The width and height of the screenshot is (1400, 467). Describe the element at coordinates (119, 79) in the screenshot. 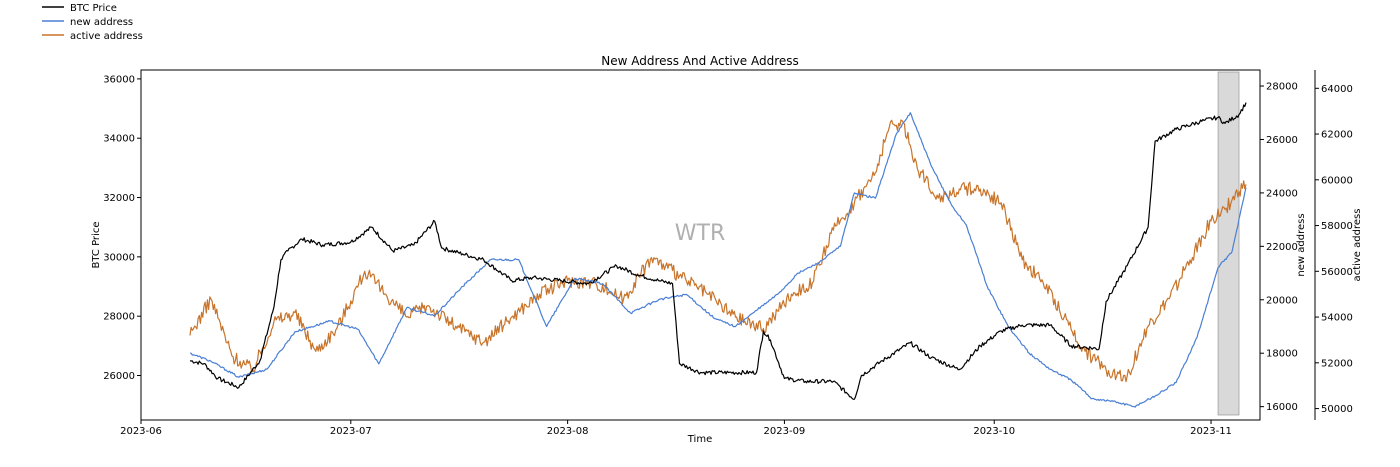

I see `btc-price-tick-label: 36000` at that location.